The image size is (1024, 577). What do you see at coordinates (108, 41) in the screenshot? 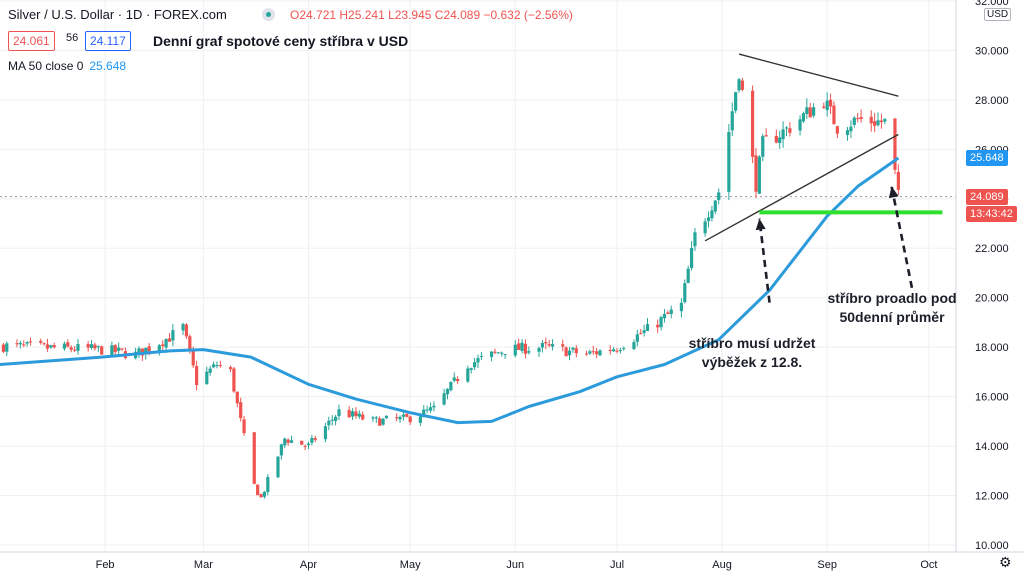
I see `ask-price-box: 24.117` at bounding box center [108, 41].